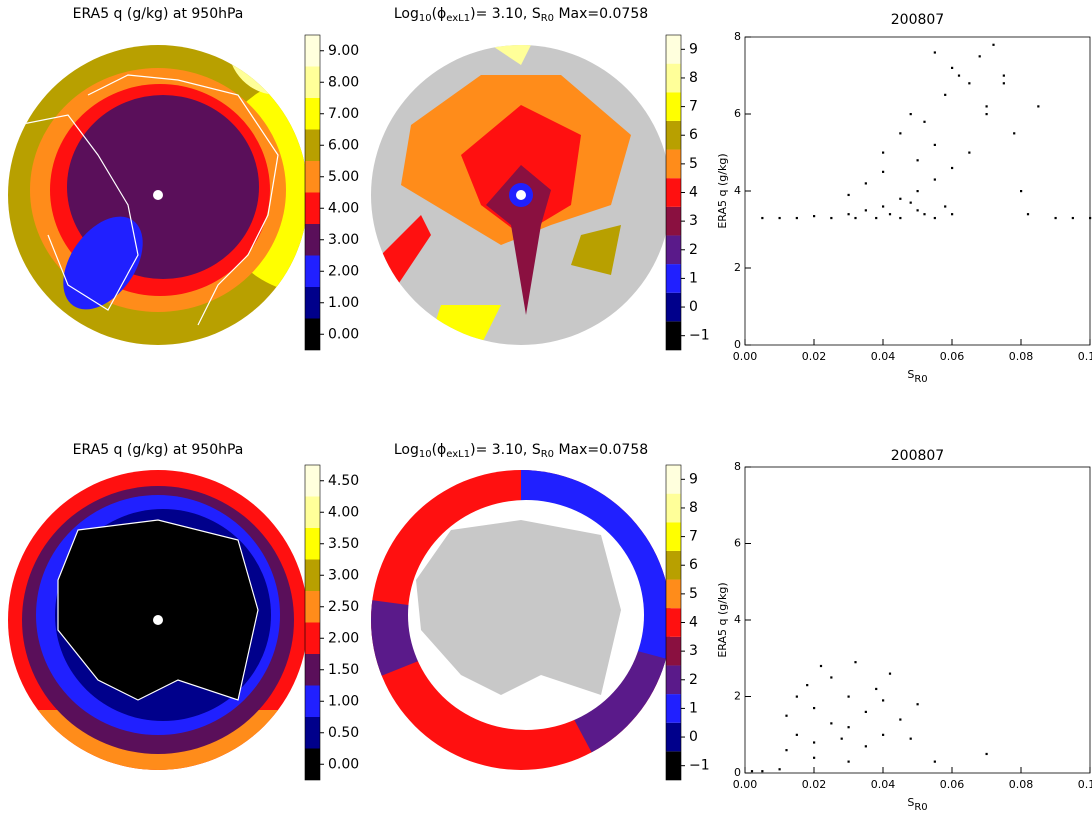  What do you see at coordinates (814, 784) in the screenshot?
I see `x-tick-label: 0.02` at bounding box center [814, 784].